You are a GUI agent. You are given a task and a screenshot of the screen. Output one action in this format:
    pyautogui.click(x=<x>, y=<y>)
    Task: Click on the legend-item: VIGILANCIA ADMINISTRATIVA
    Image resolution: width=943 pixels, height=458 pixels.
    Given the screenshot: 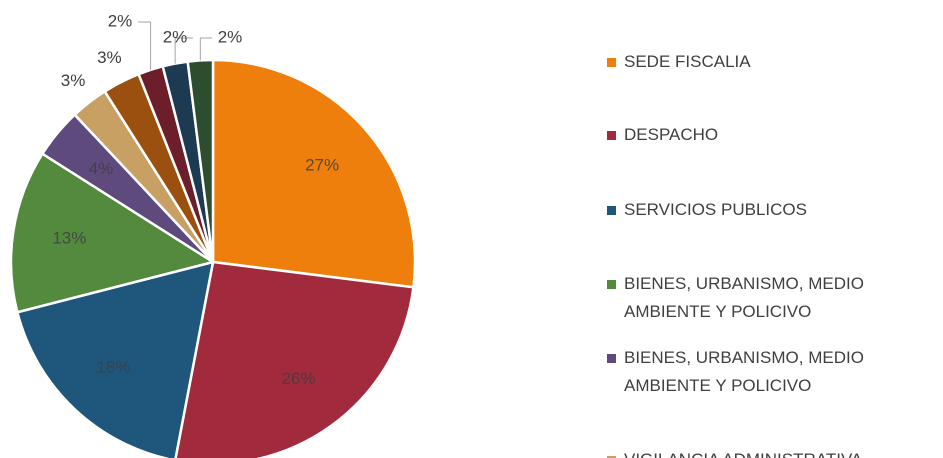 What is the action you would take?
    pyautogui.click(x=774, y=452)
    